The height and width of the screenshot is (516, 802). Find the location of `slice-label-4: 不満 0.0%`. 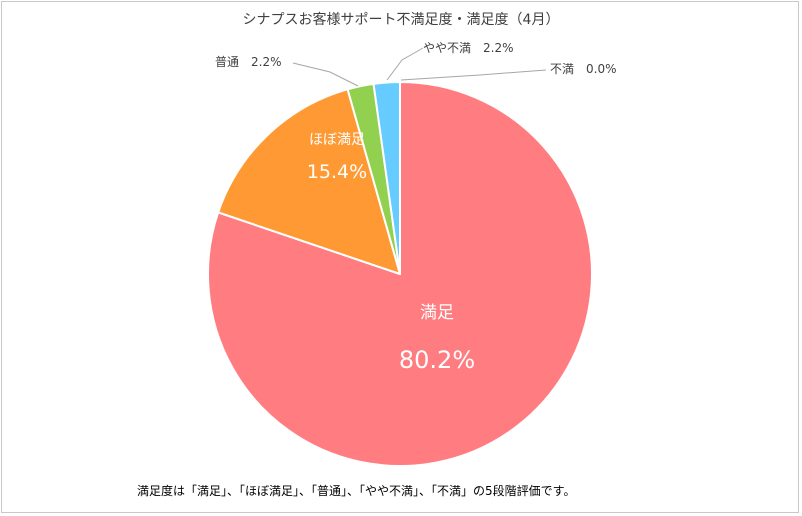

slice-label-4: 不満 0.0% is located at coordinates (583, 69).